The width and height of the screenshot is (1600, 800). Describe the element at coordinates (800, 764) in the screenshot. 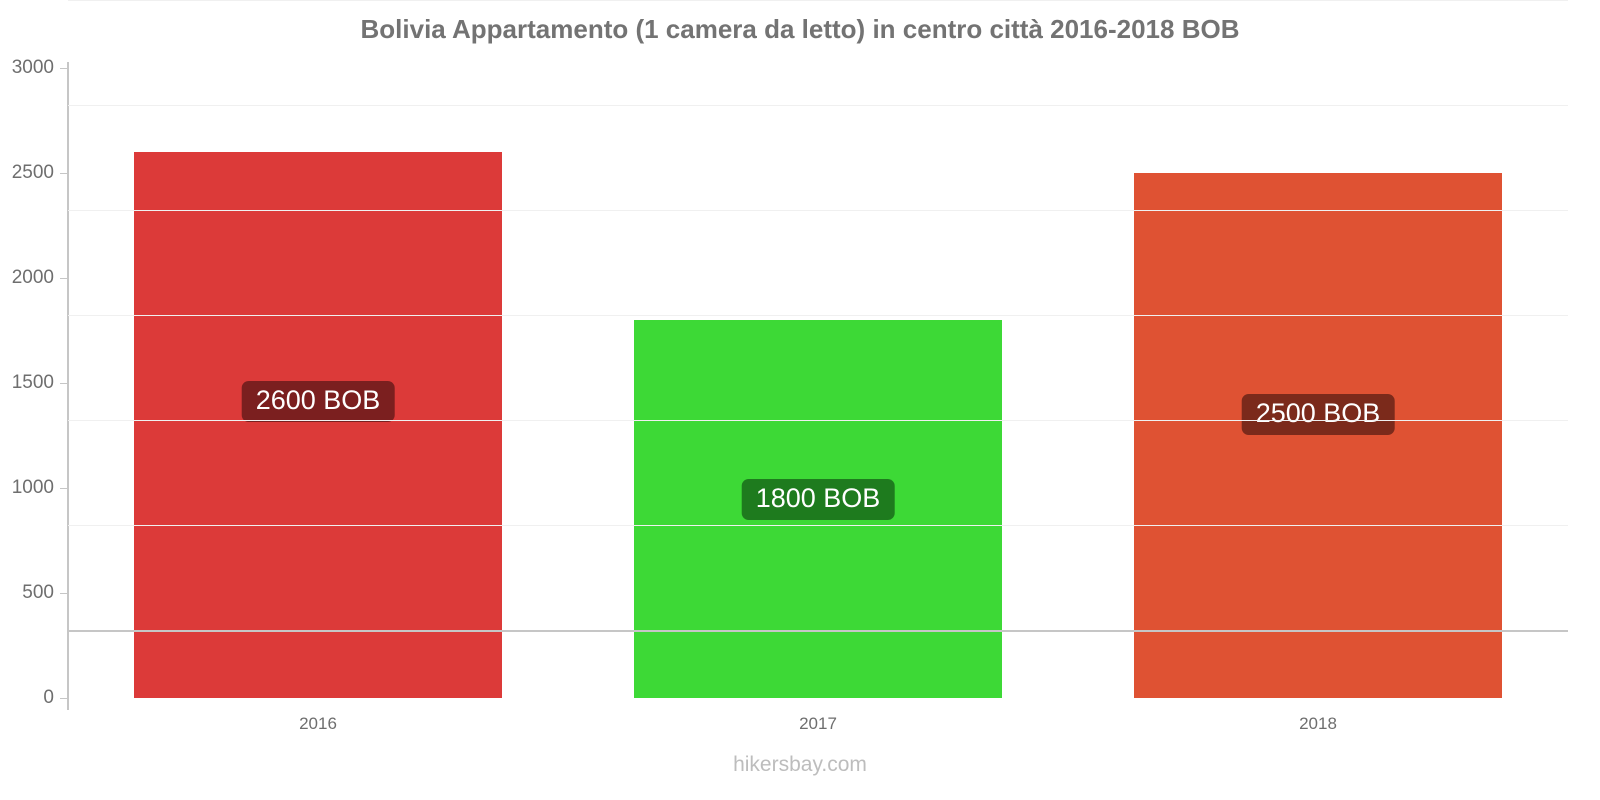

I see `footer-attribution: hikersbay.com` at that location.